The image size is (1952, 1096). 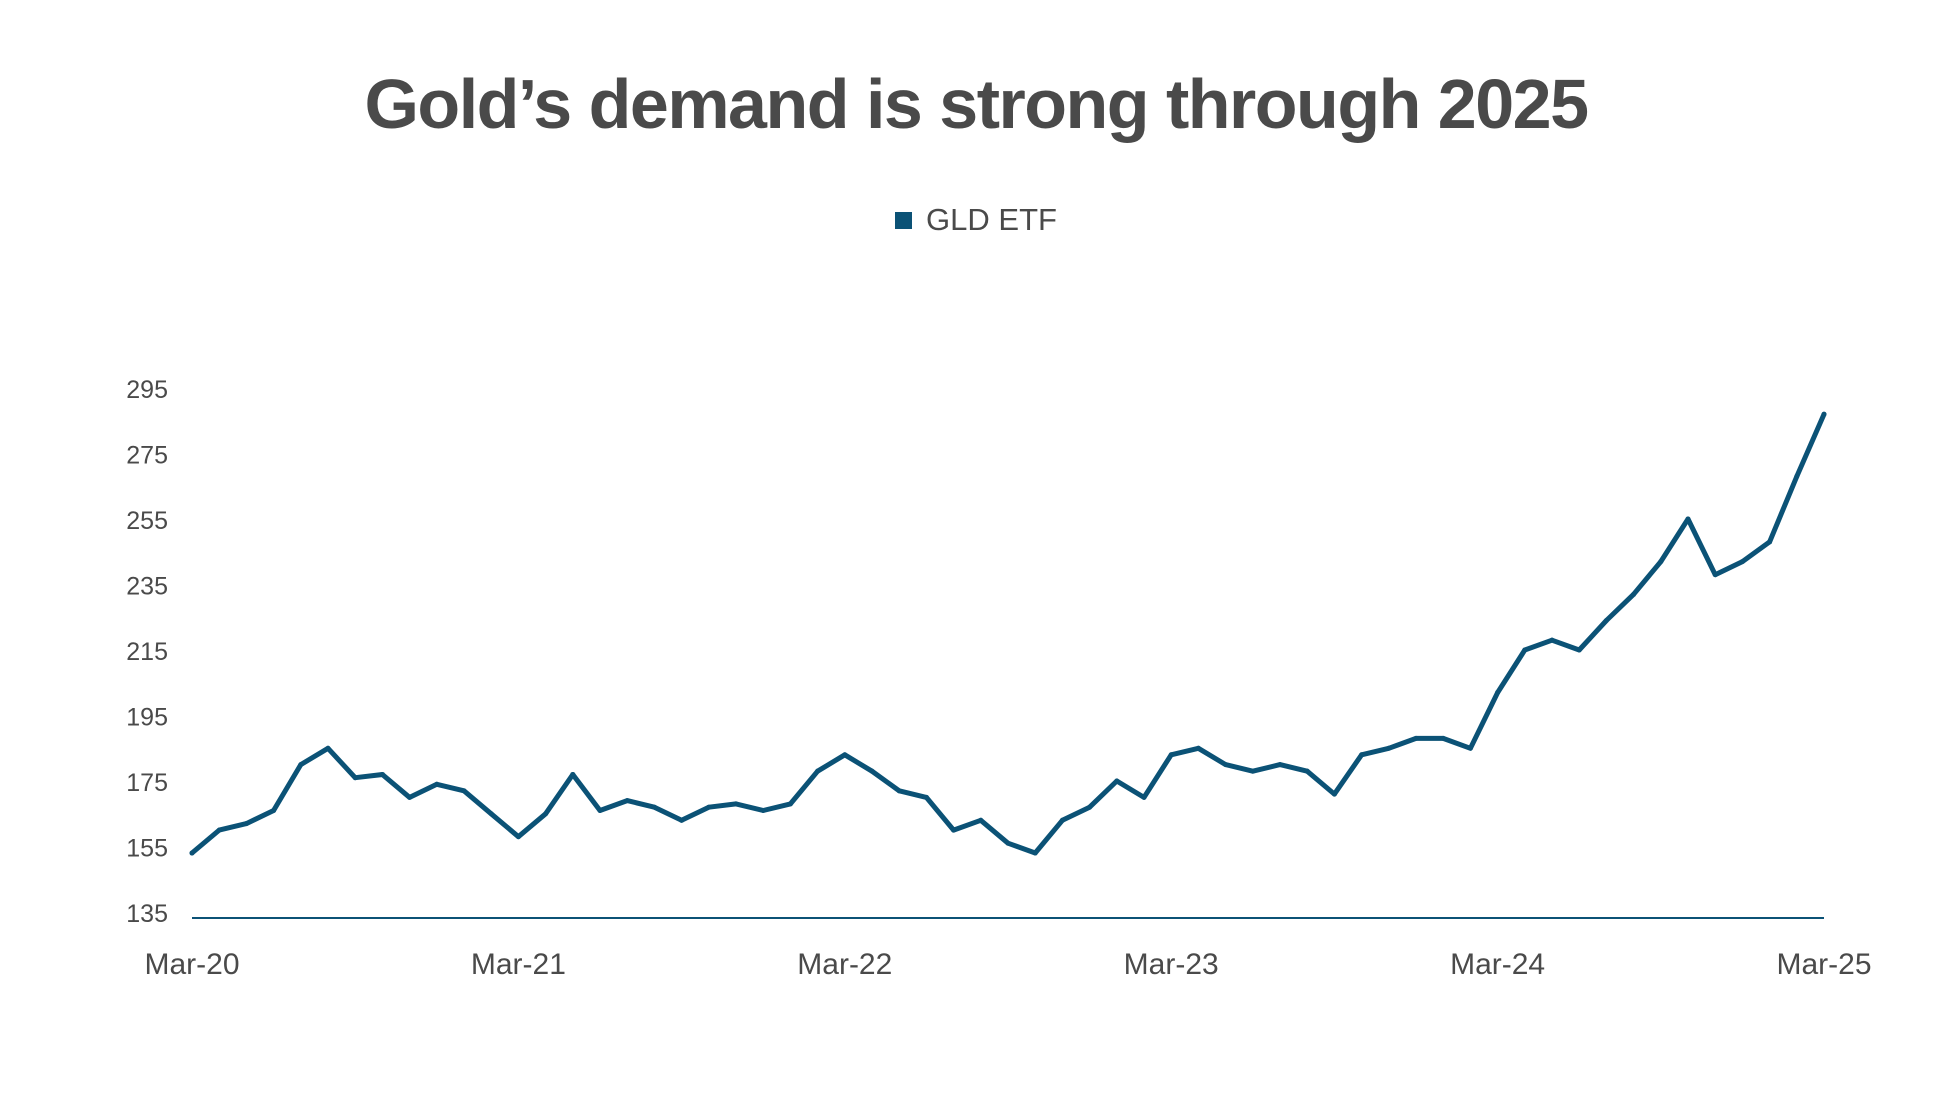 I want to click on x-tick-label: Mar-23, so click(x=1171, y=964).